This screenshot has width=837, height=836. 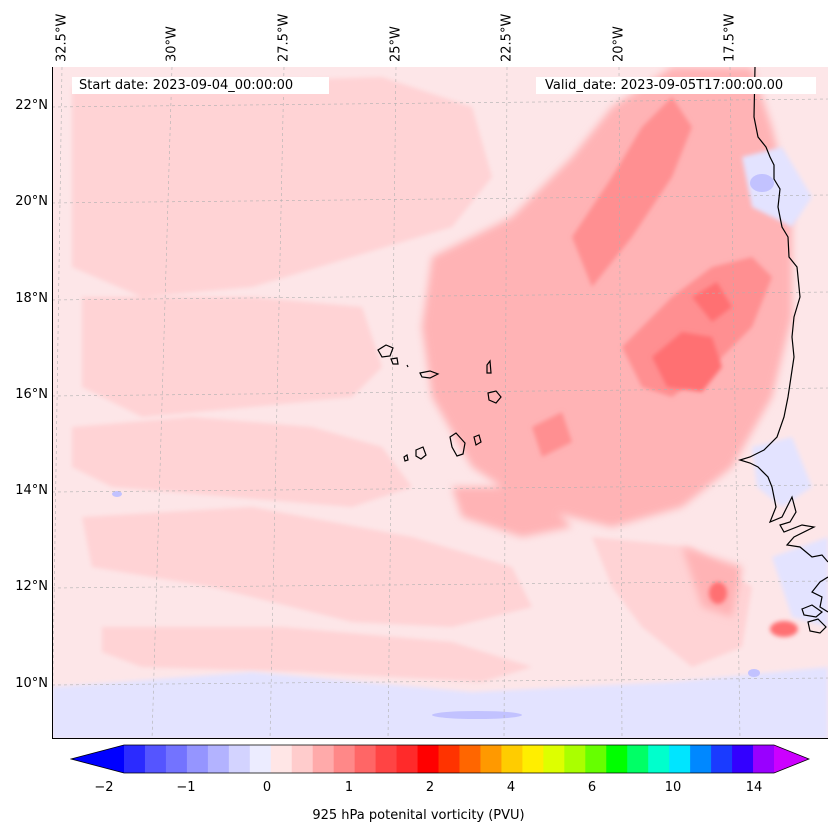 What do you see at coordinates (511, 787) in the screenshot?
I see `colorbar-tick-4: 4` at bounding box center [511, 787].